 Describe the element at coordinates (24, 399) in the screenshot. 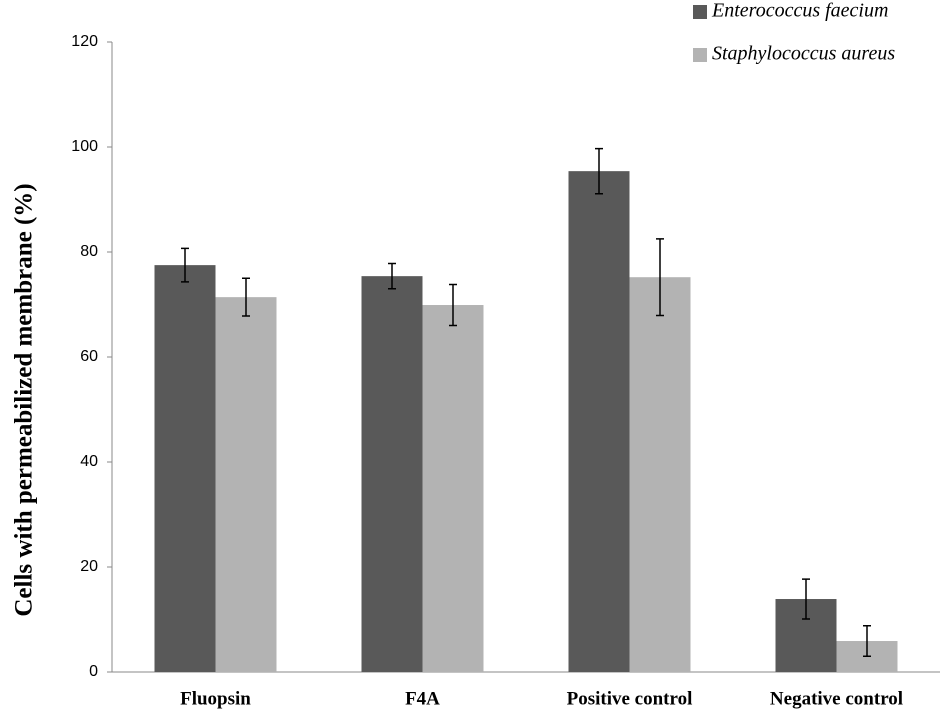

I see `y-axis-label: Cells with permeabilized membrane (%)` at that location.